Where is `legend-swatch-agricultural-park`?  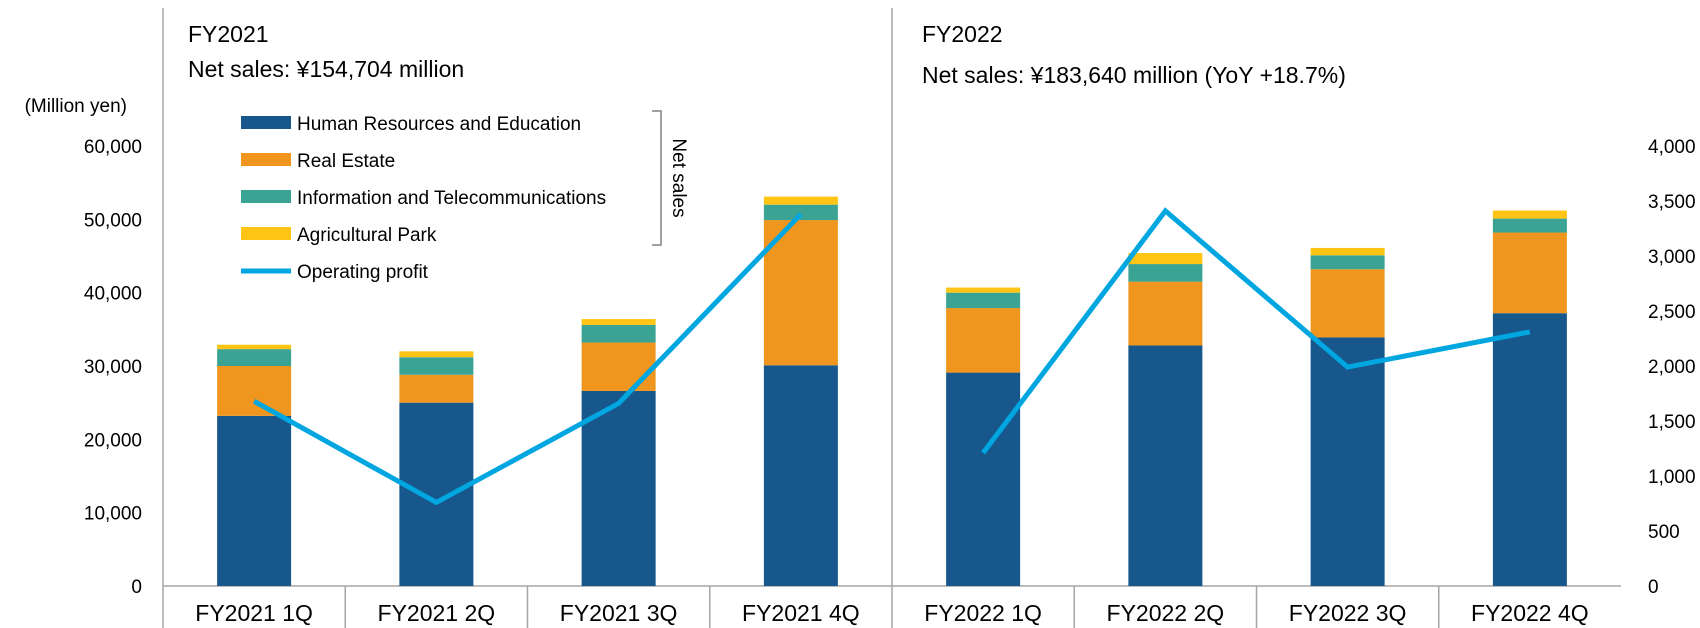 legend-swatch-agricultural-park is located at coordinates (266, 233).